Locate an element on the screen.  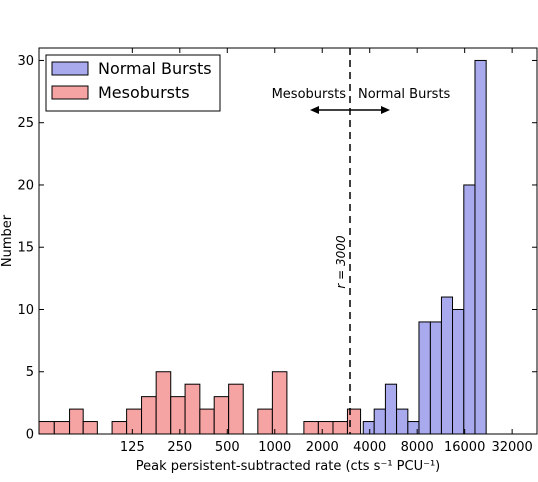
y-tick-label: 25 is located at coordinates (25, 123).